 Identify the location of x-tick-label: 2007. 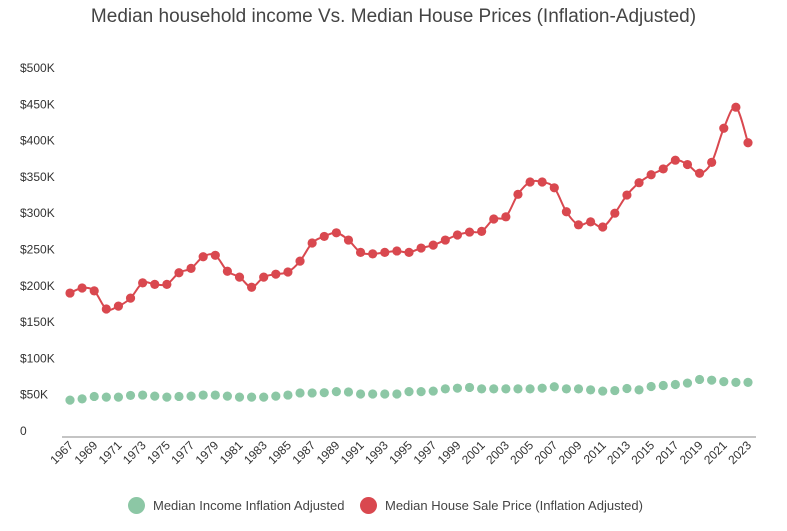
(546, 452).